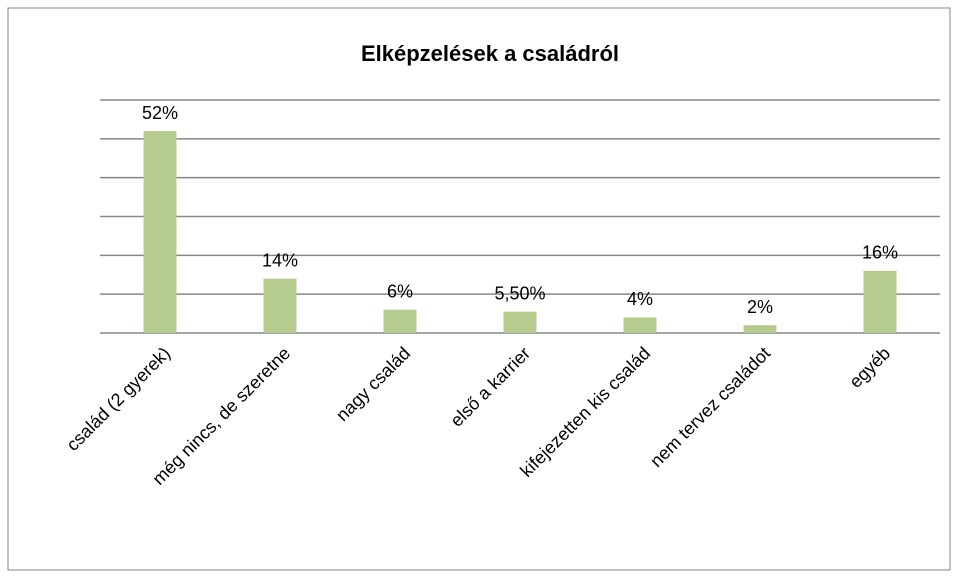 The width and height of the screenshot is (959, 583). I want to click on data-label: 2%, so click(760, 307).